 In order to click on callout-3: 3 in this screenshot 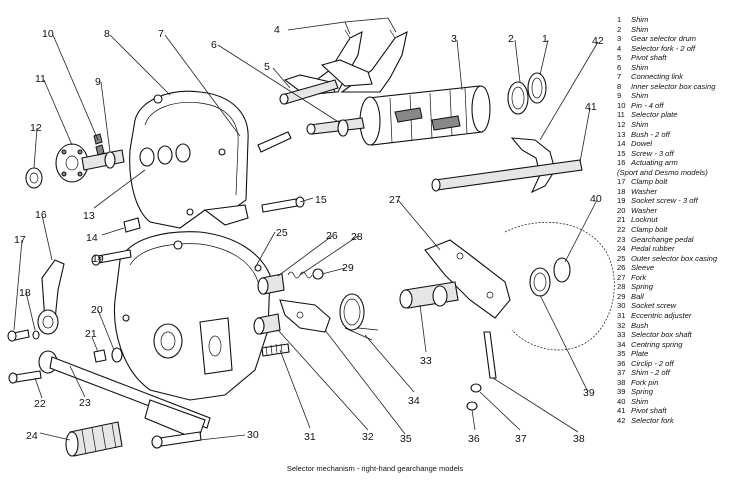, I will do `click(454, 39)`.